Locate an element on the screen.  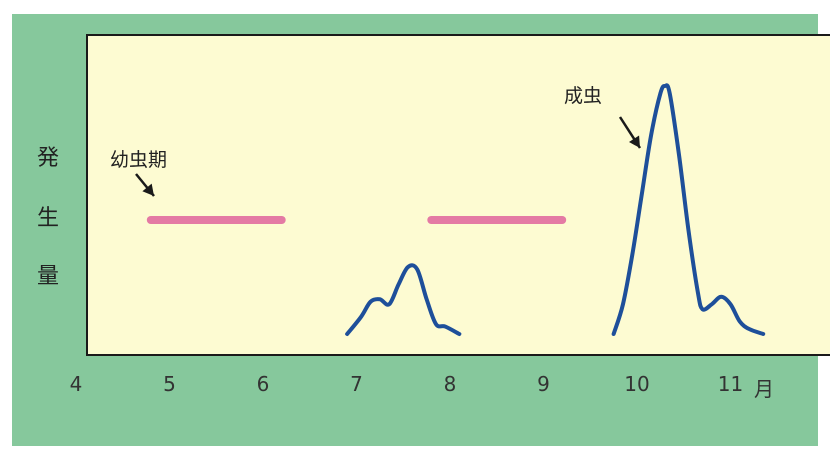
adult-label: 成虫 is located at coordinates (583, 96).